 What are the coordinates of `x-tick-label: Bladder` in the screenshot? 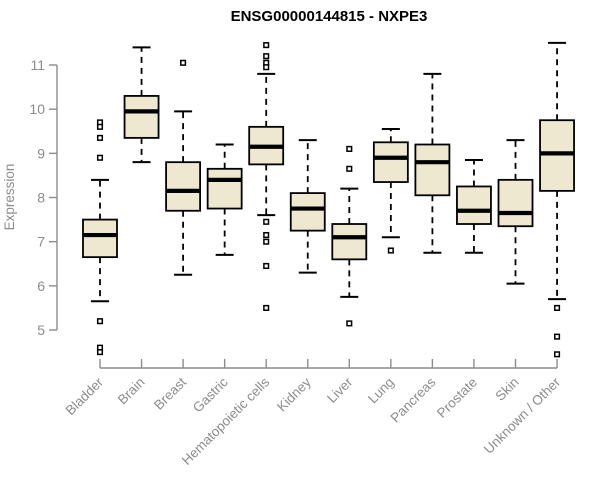 It's located at (85, 396).